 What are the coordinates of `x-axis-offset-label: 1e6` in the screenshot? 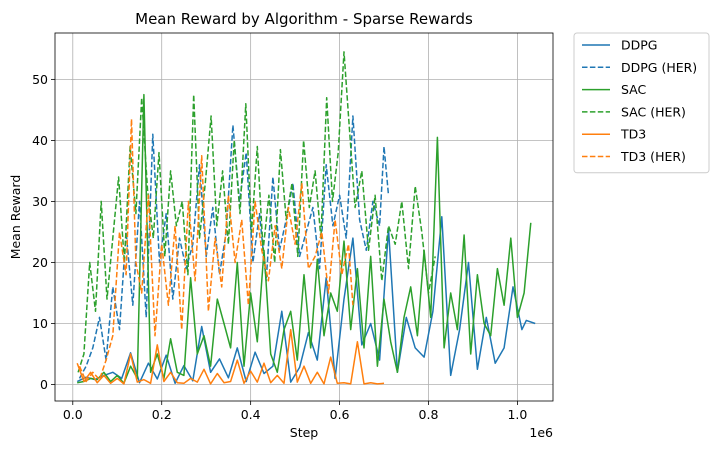 It's located at (541, 432).